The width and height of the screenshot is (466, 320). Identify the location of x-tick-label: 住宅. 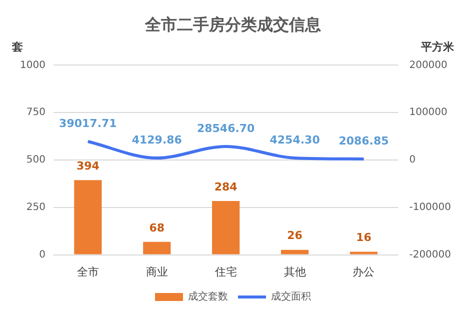
(225, 271).